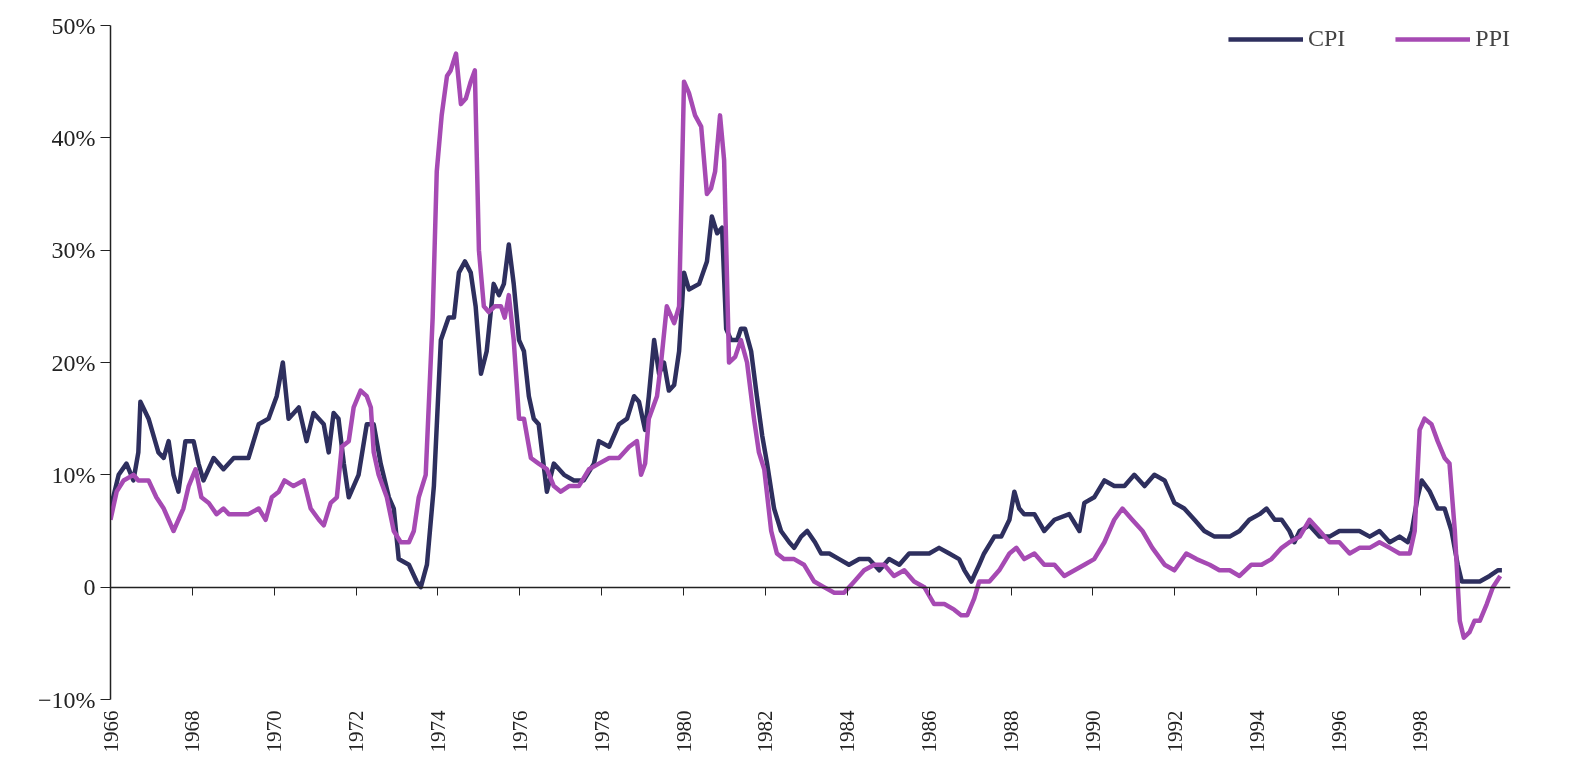  Describe the element at coordinates (73, 25) in the screenshot. I see `y-tick-label: 50%` at that location.